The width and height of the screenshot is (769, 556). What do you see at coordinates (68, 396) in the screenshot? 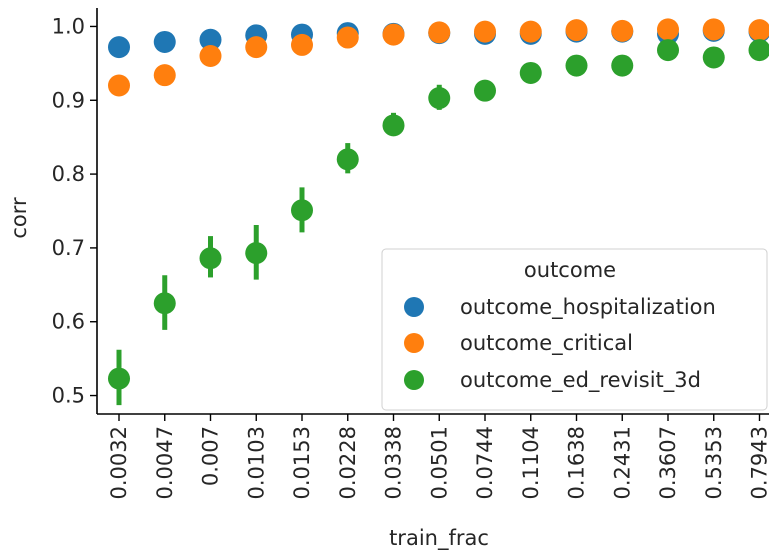
I see `y-tick-label: 0.5` at bounding box center [68, 396].